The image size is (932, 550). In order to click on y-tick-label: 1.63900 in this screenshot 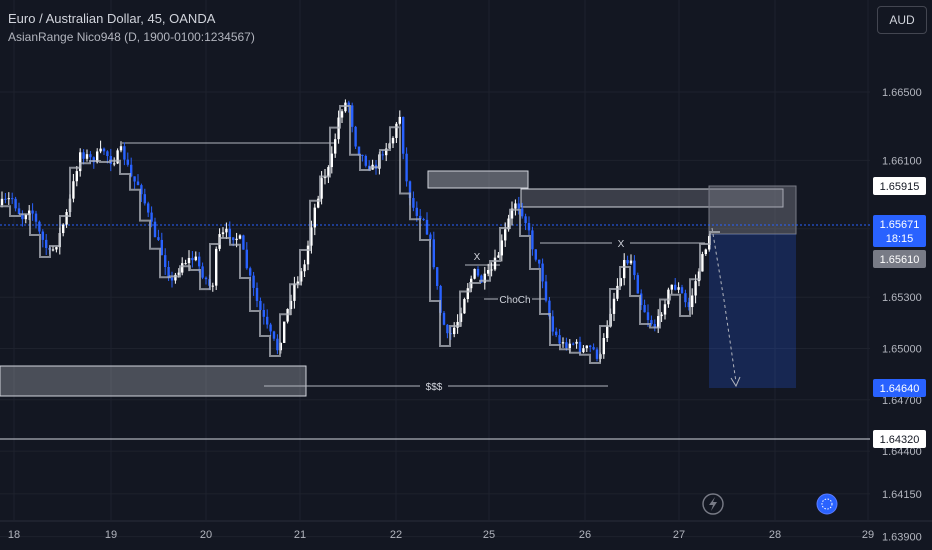, I will do `click(902, 538)`.